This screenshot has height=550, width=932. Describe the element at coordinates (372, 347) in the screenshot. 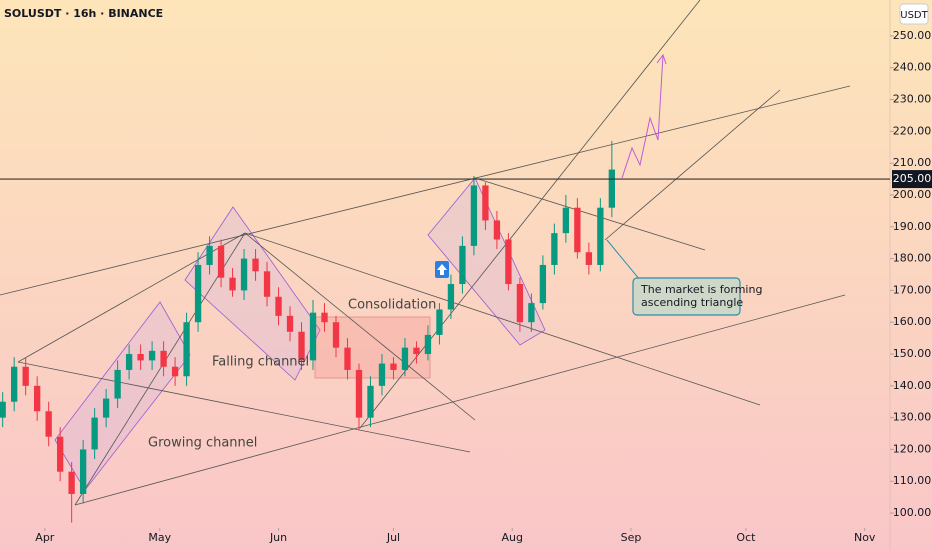

I see `consolidation-box` at that location.